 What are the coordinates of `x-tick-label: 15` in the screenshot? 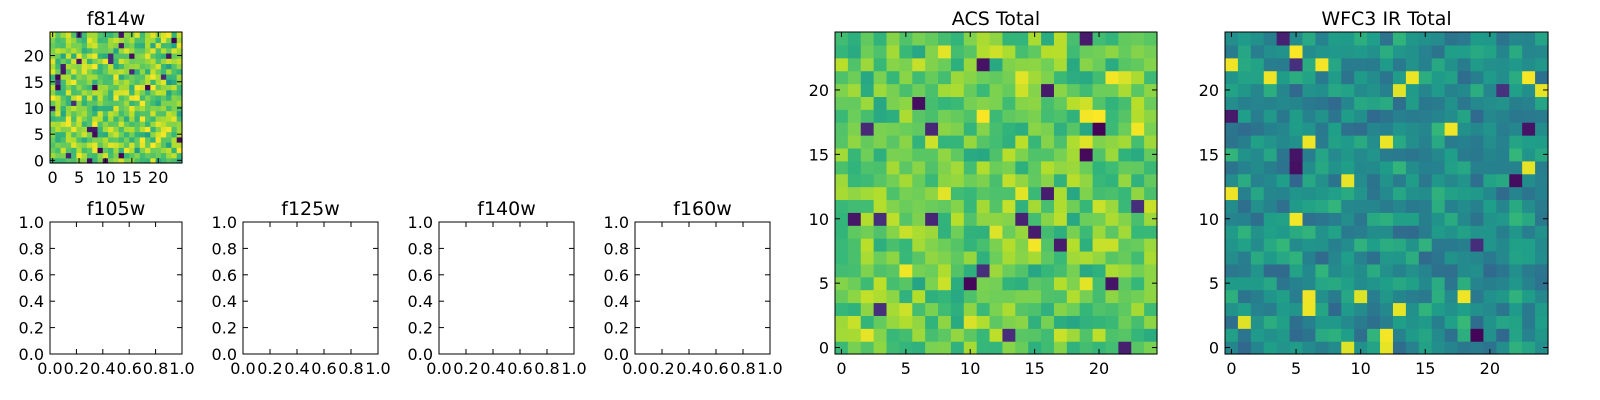 It's located at (132, 177).